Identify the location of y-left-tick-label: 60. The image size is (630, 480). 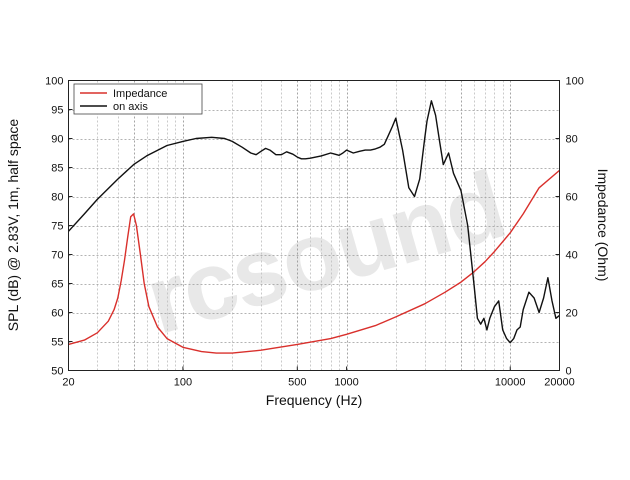
(57, 314).